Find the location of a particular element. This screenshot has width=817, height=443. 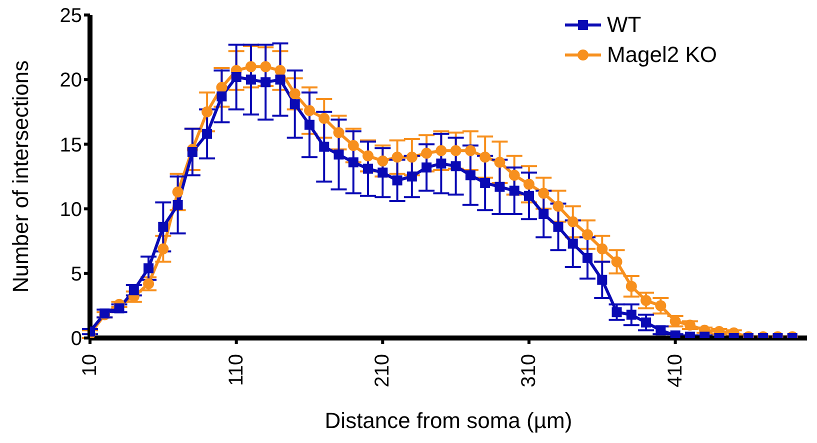

y-tick-label: 25 is located at coordinates (71, 16).